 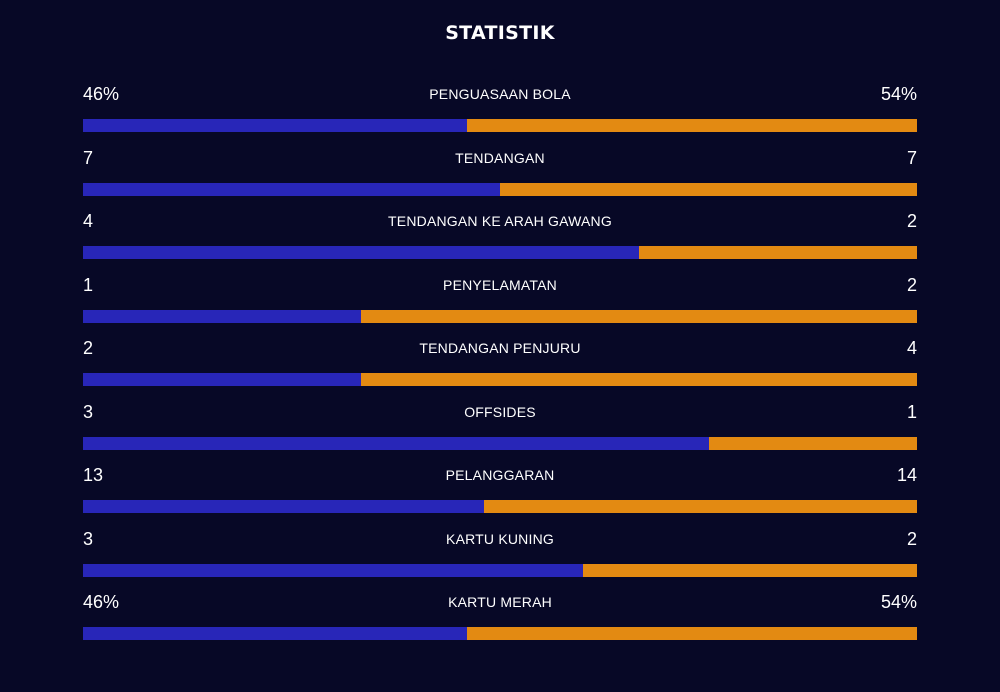 I want to click on stat-row: TENDANGAN KE ARAH GAWANG 4 2, so click(x=500, y=240).